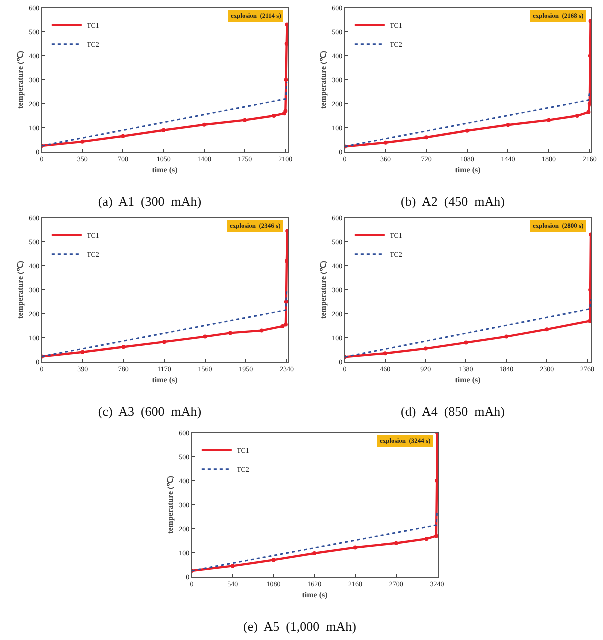 The image size is (603, 640). What do you see at coordinates (300, 626) in the screenshot?
I see `text: (e) A5 (1,000 mAh)` at bounding box center [300, 626].